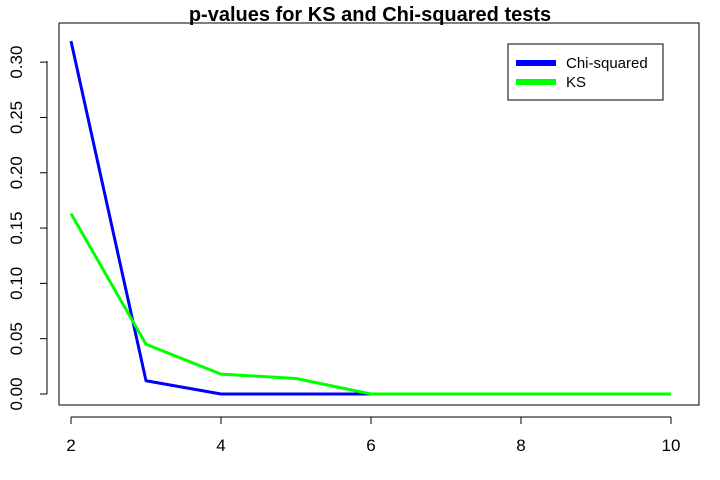  Describe the element at coordinates (16, 62) in the screenshot. I see `y-tick-label: 0.30` at that location.